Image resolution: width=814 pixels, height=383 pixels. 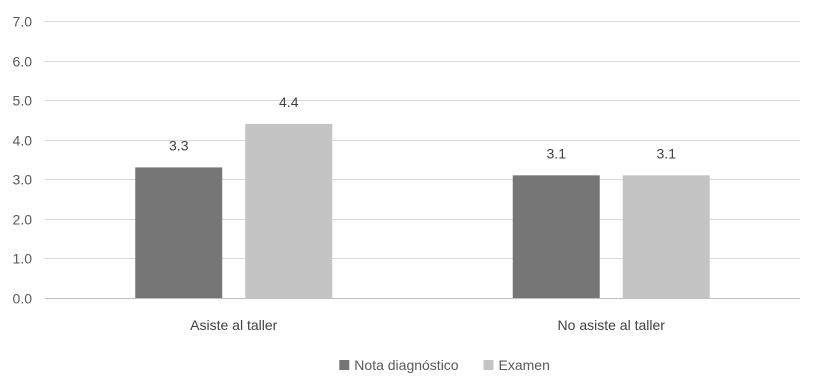 What do you see at coordinates (23, 259) in the screenshot?
I see `y-tick-label: 1.0` at bounding box center [23, 259].